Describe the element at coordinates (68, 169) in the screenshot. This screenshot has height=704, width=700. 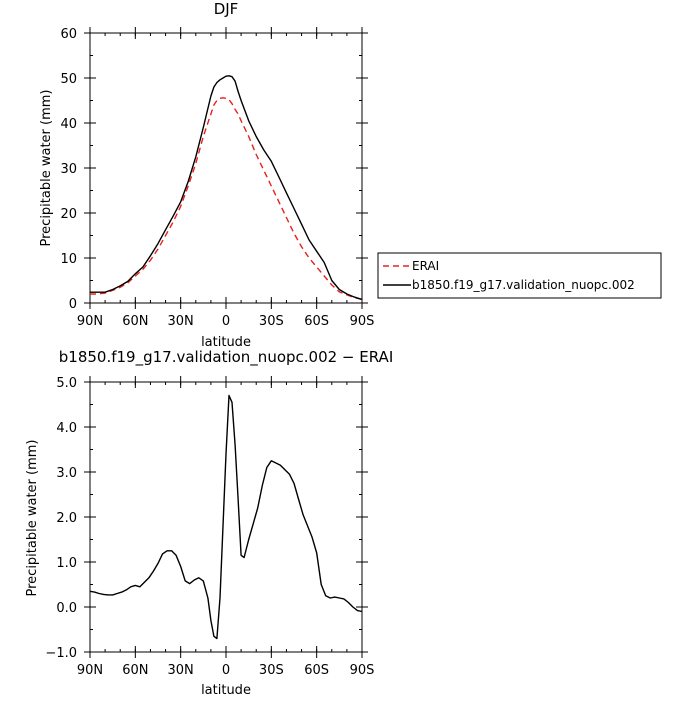
I see `top-y-tick-label: 30` at that location.